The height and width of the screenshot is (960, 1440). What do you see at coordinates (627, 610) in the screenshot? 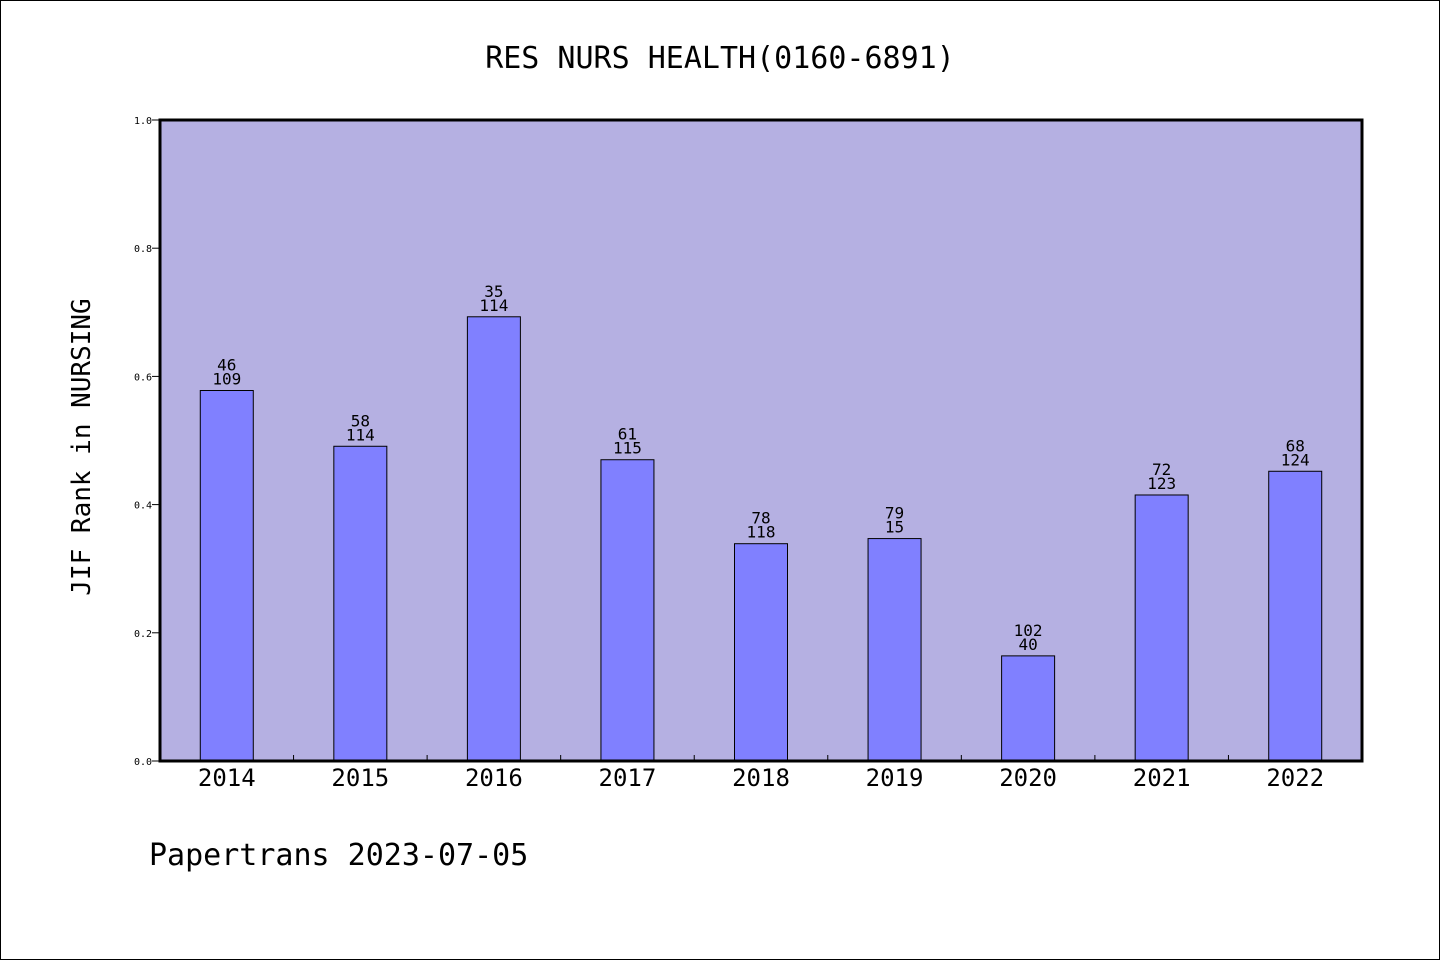
I see `bar-2017` at bounding box center [627, 610].